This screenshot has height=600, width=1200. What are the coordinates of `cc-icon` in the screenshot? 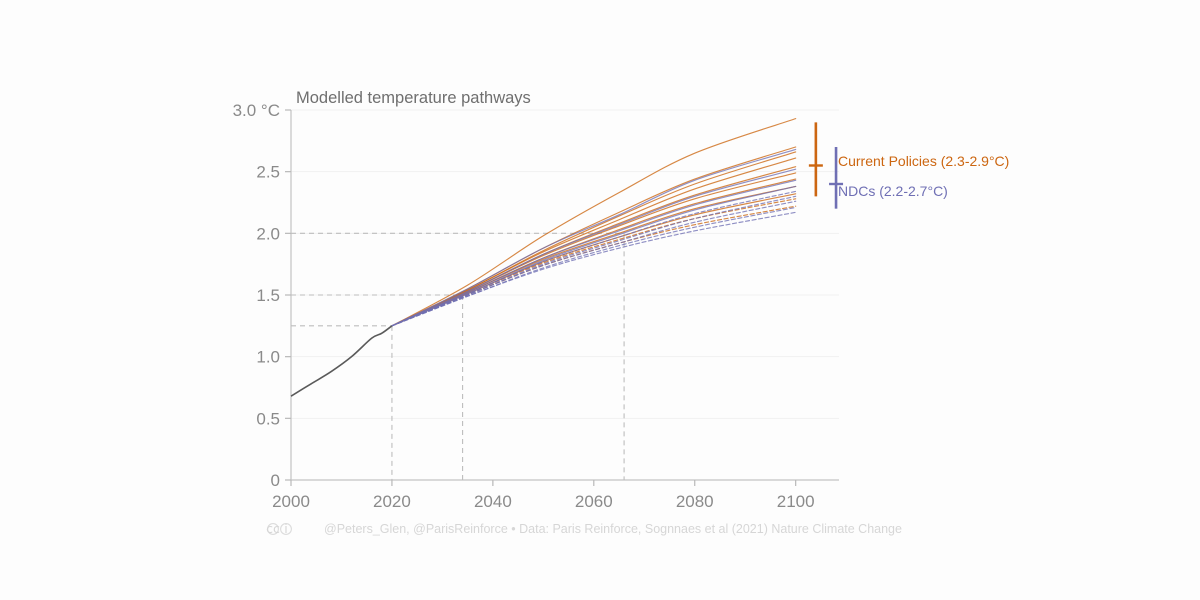 It's located at (273, 529).